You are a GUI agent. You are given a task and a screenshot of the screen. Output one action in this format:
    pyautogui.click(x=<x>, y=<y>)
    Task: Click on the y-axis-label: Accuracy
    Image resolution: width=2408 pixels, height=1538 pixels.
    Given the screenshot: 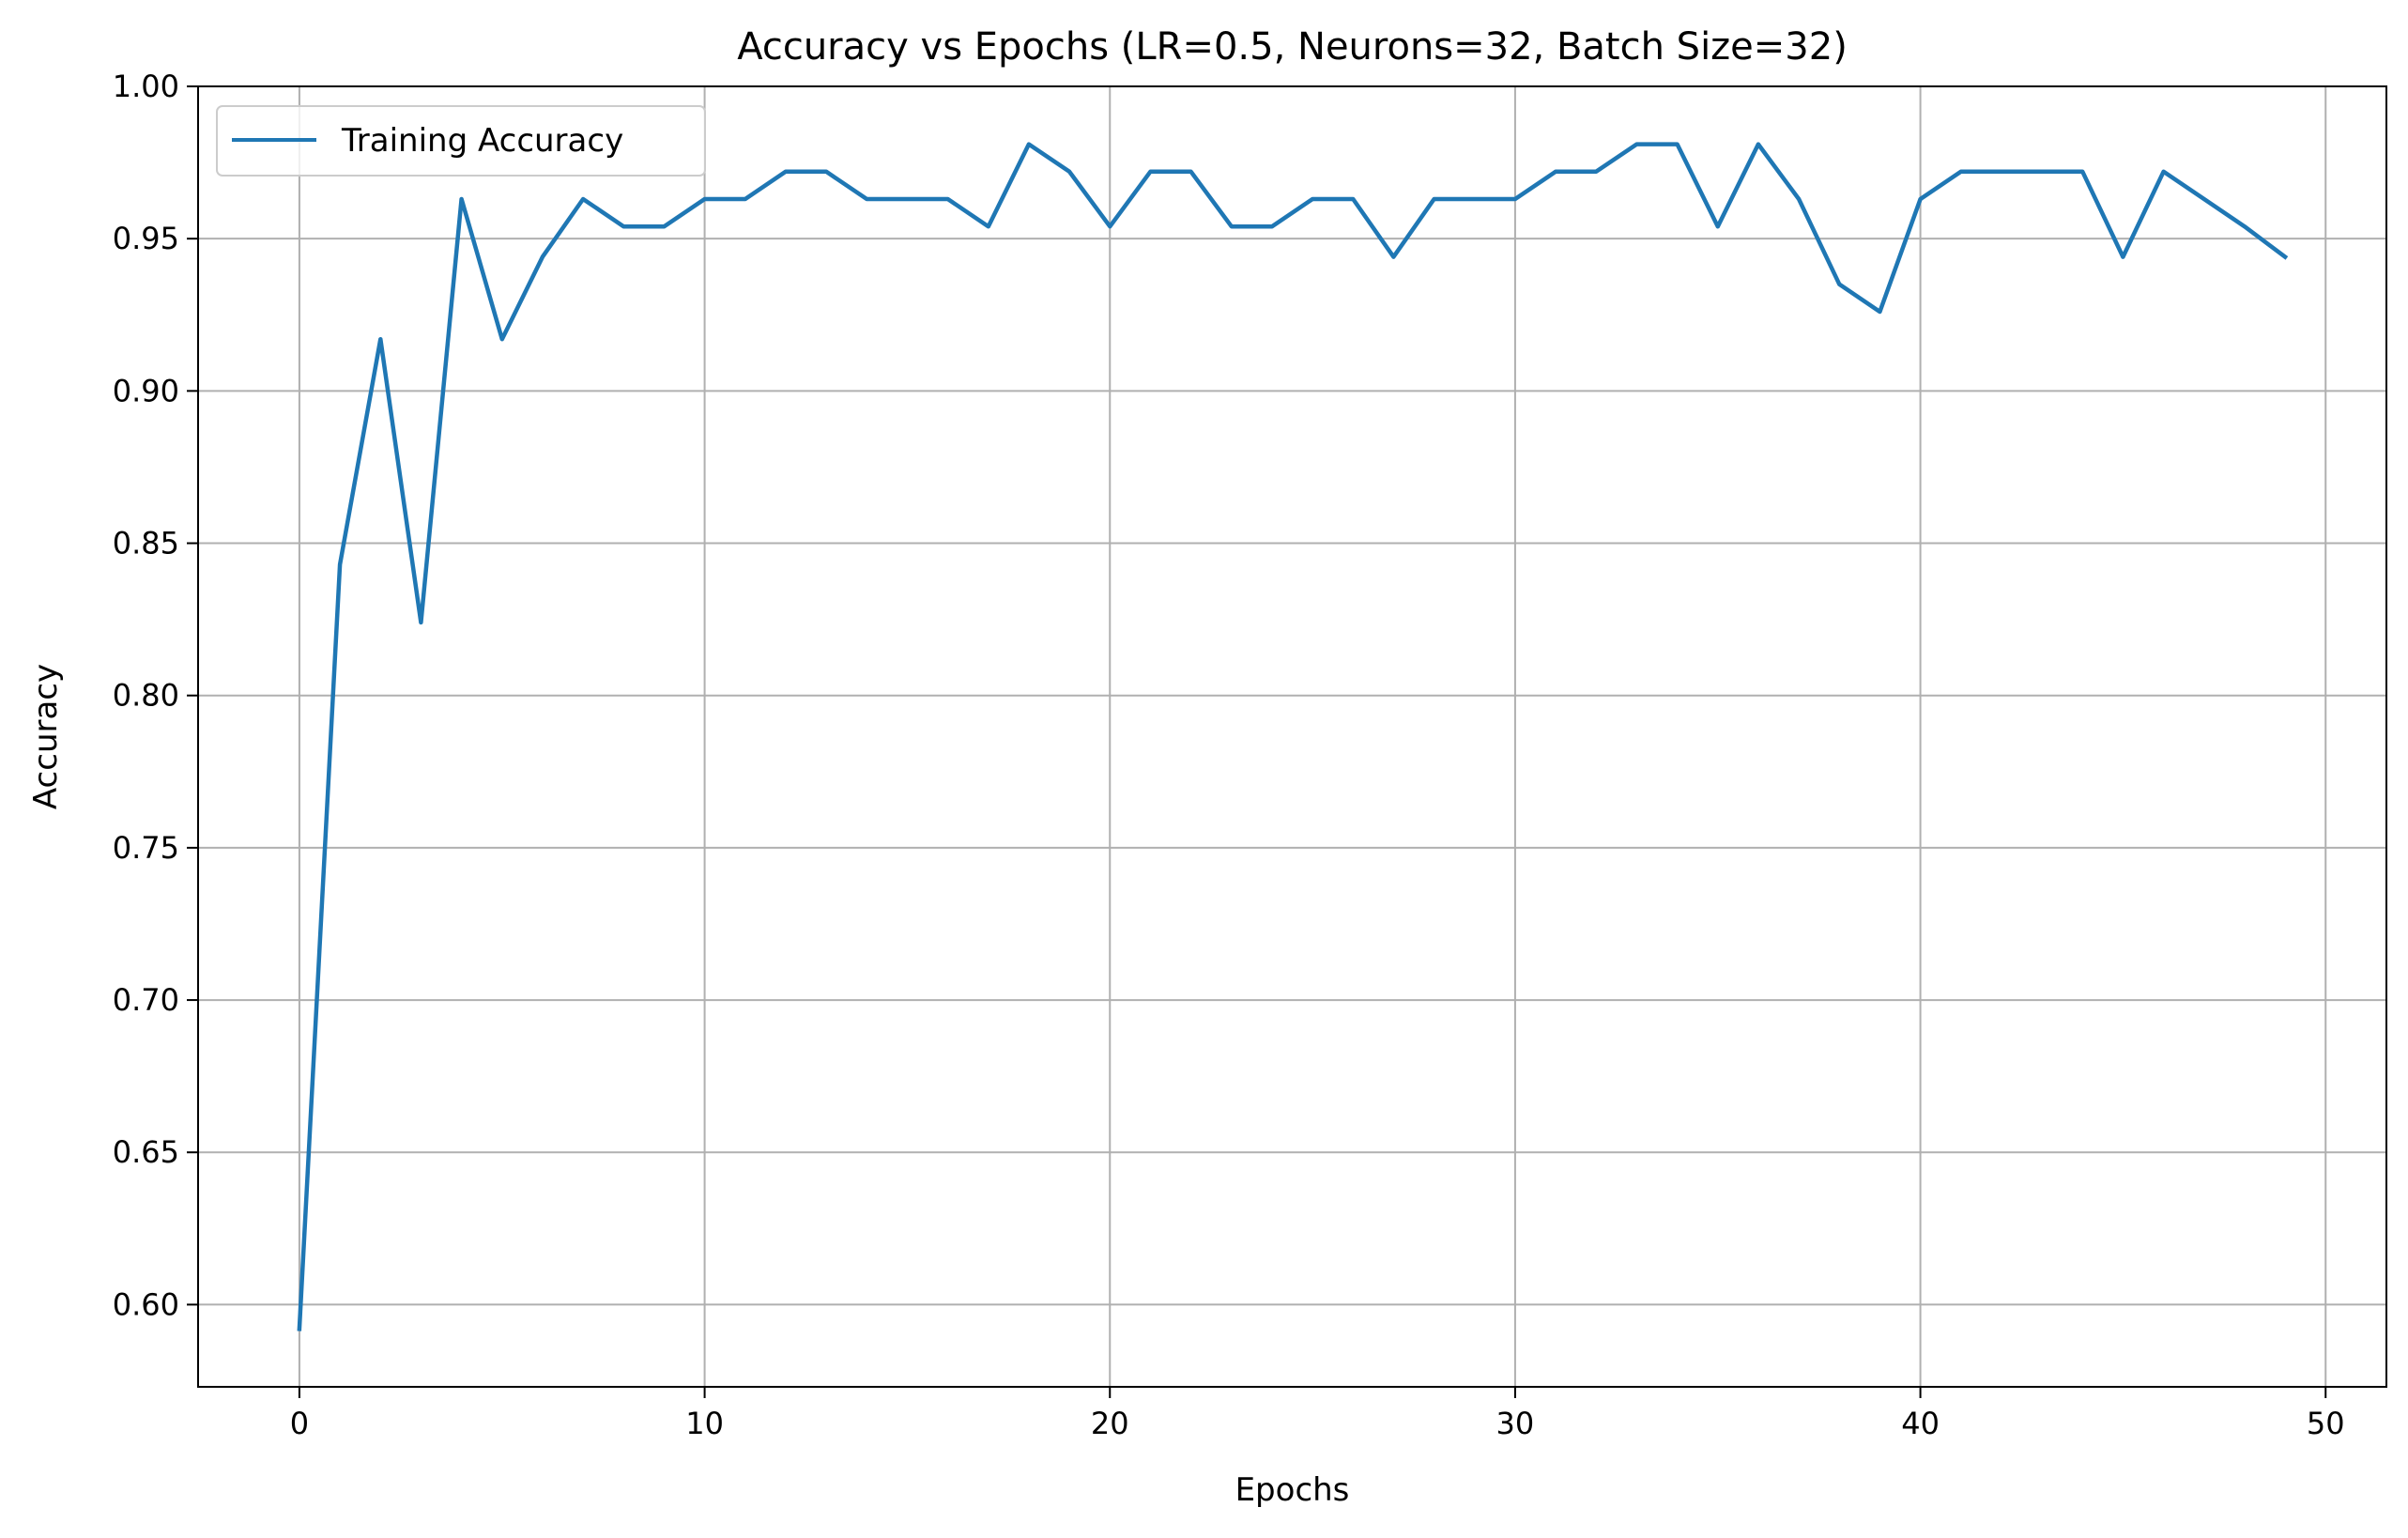 What is the action you would take?
    pyautogui.click(x=46, y=736)
    